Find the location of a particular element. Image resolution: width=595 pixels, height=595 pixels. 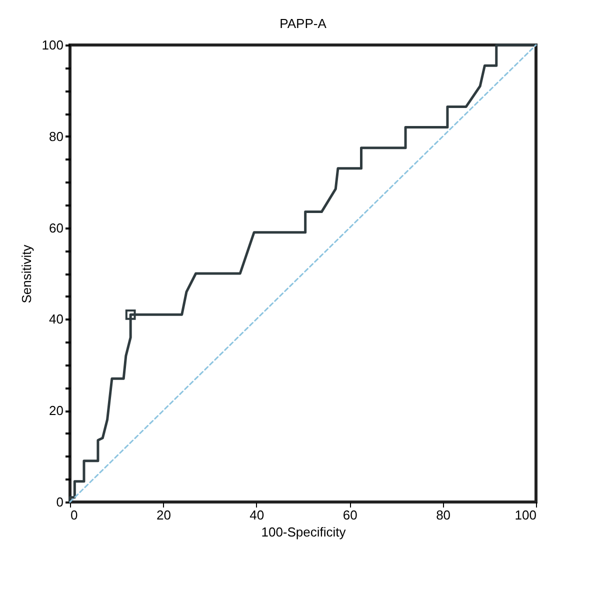

x-tick-label: 80 is located at coordinates (443, 515).